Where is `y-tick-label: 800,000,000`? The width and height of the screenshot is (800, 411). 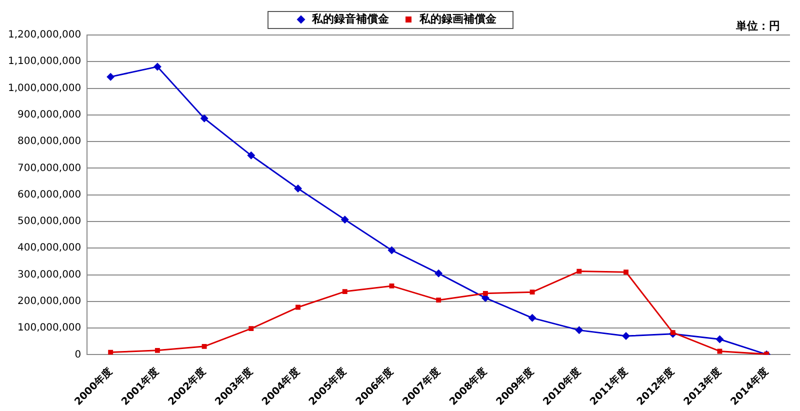 y-tick-label: 800,000,000 is located at coordinates (50, 142).